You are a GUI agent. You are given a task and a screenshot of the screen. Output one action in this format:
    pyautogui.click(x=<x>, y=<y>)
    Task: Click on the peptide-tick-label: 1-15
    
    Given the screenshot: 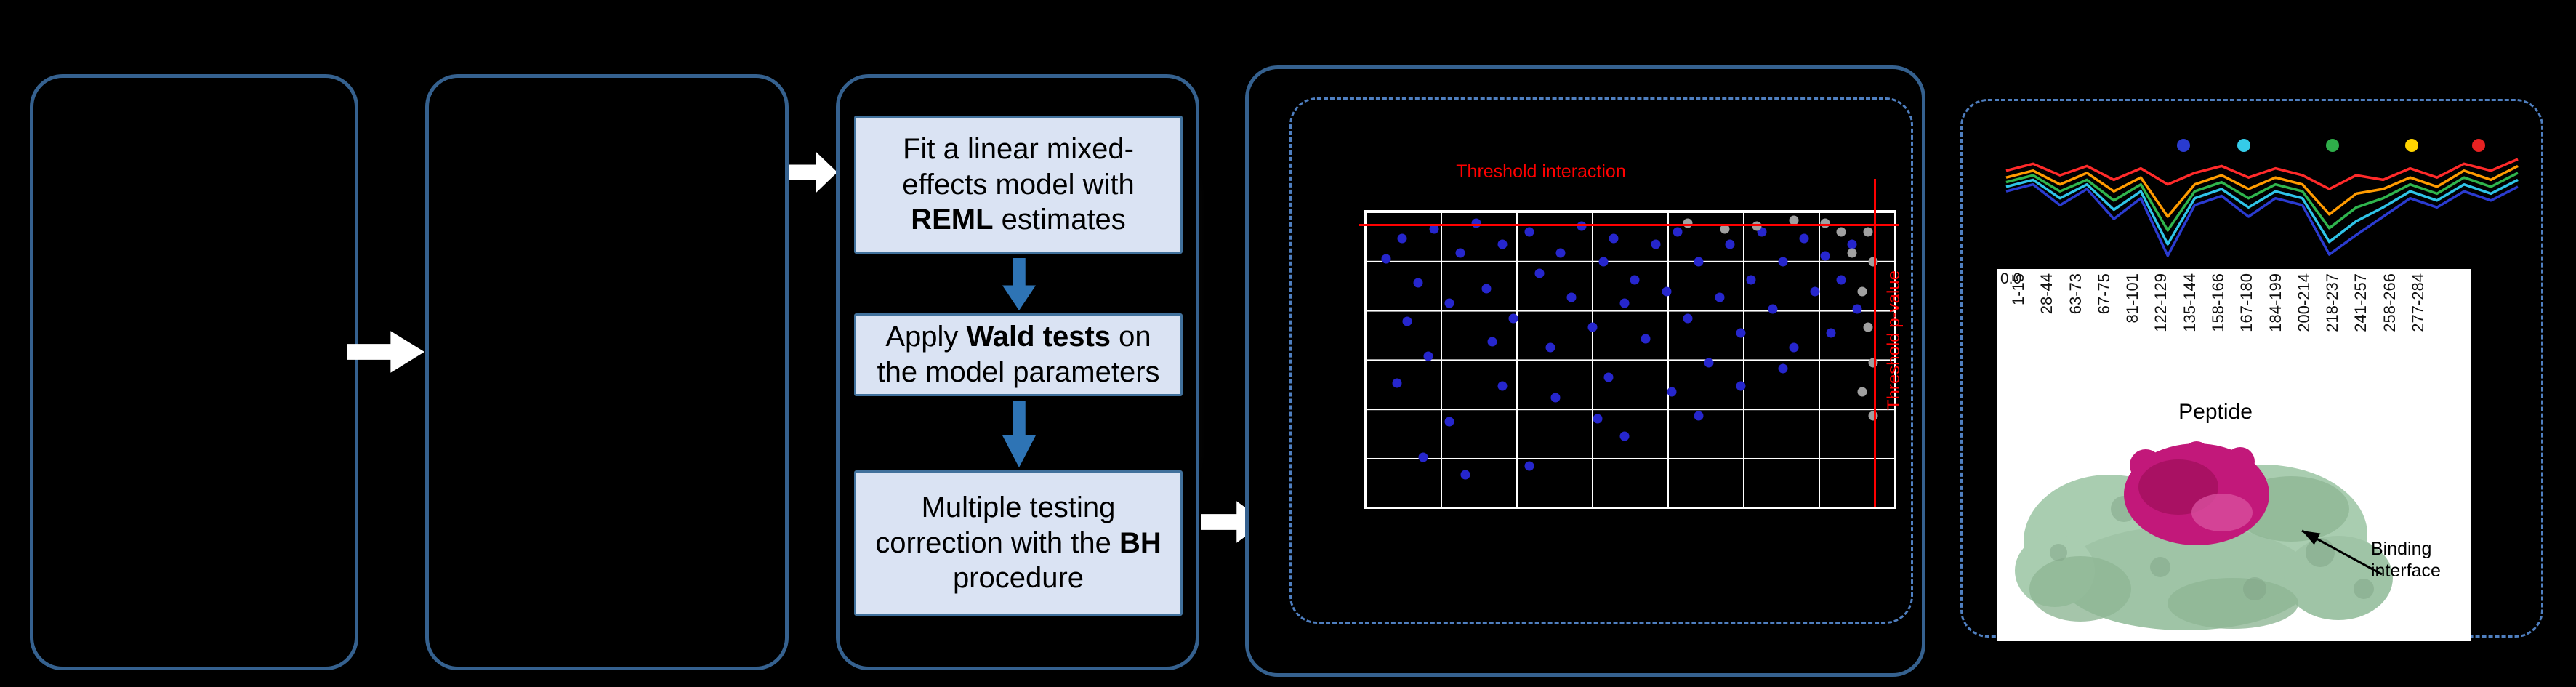 What is the action you would take?
    pyautogui.click(x=2018, y=289)
    